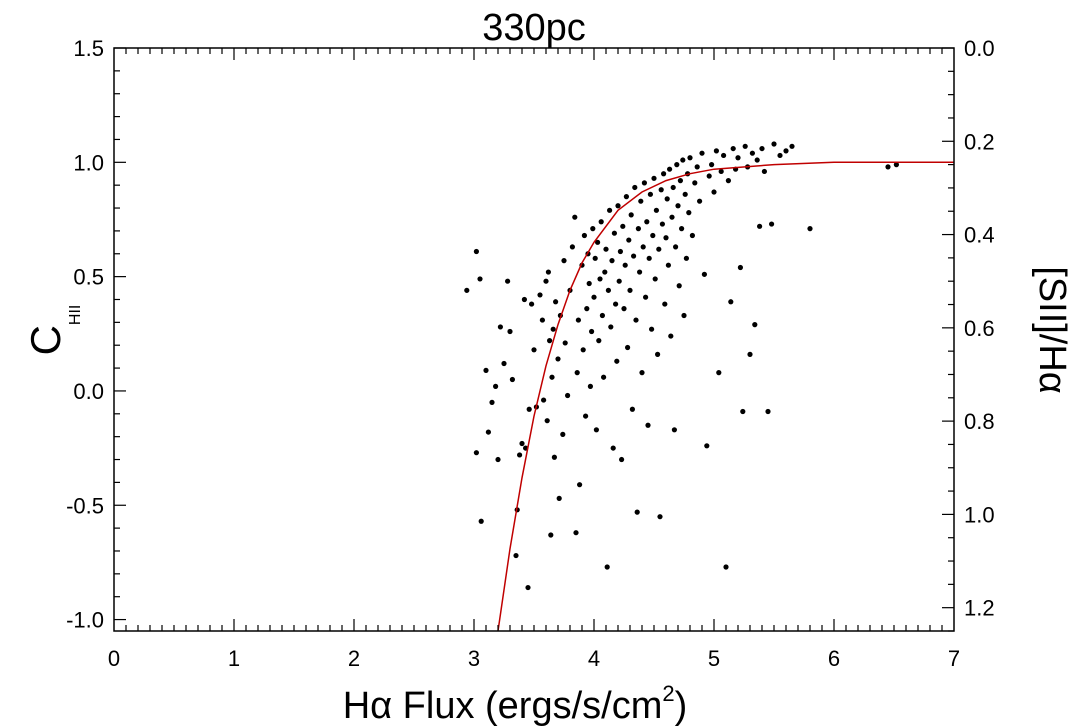 The width and height of the screenshot is (1070, 727). Describe the element at coordinates (979, 608) in the screenshot. I see `y-right-tick-label: 1.2` at that location.